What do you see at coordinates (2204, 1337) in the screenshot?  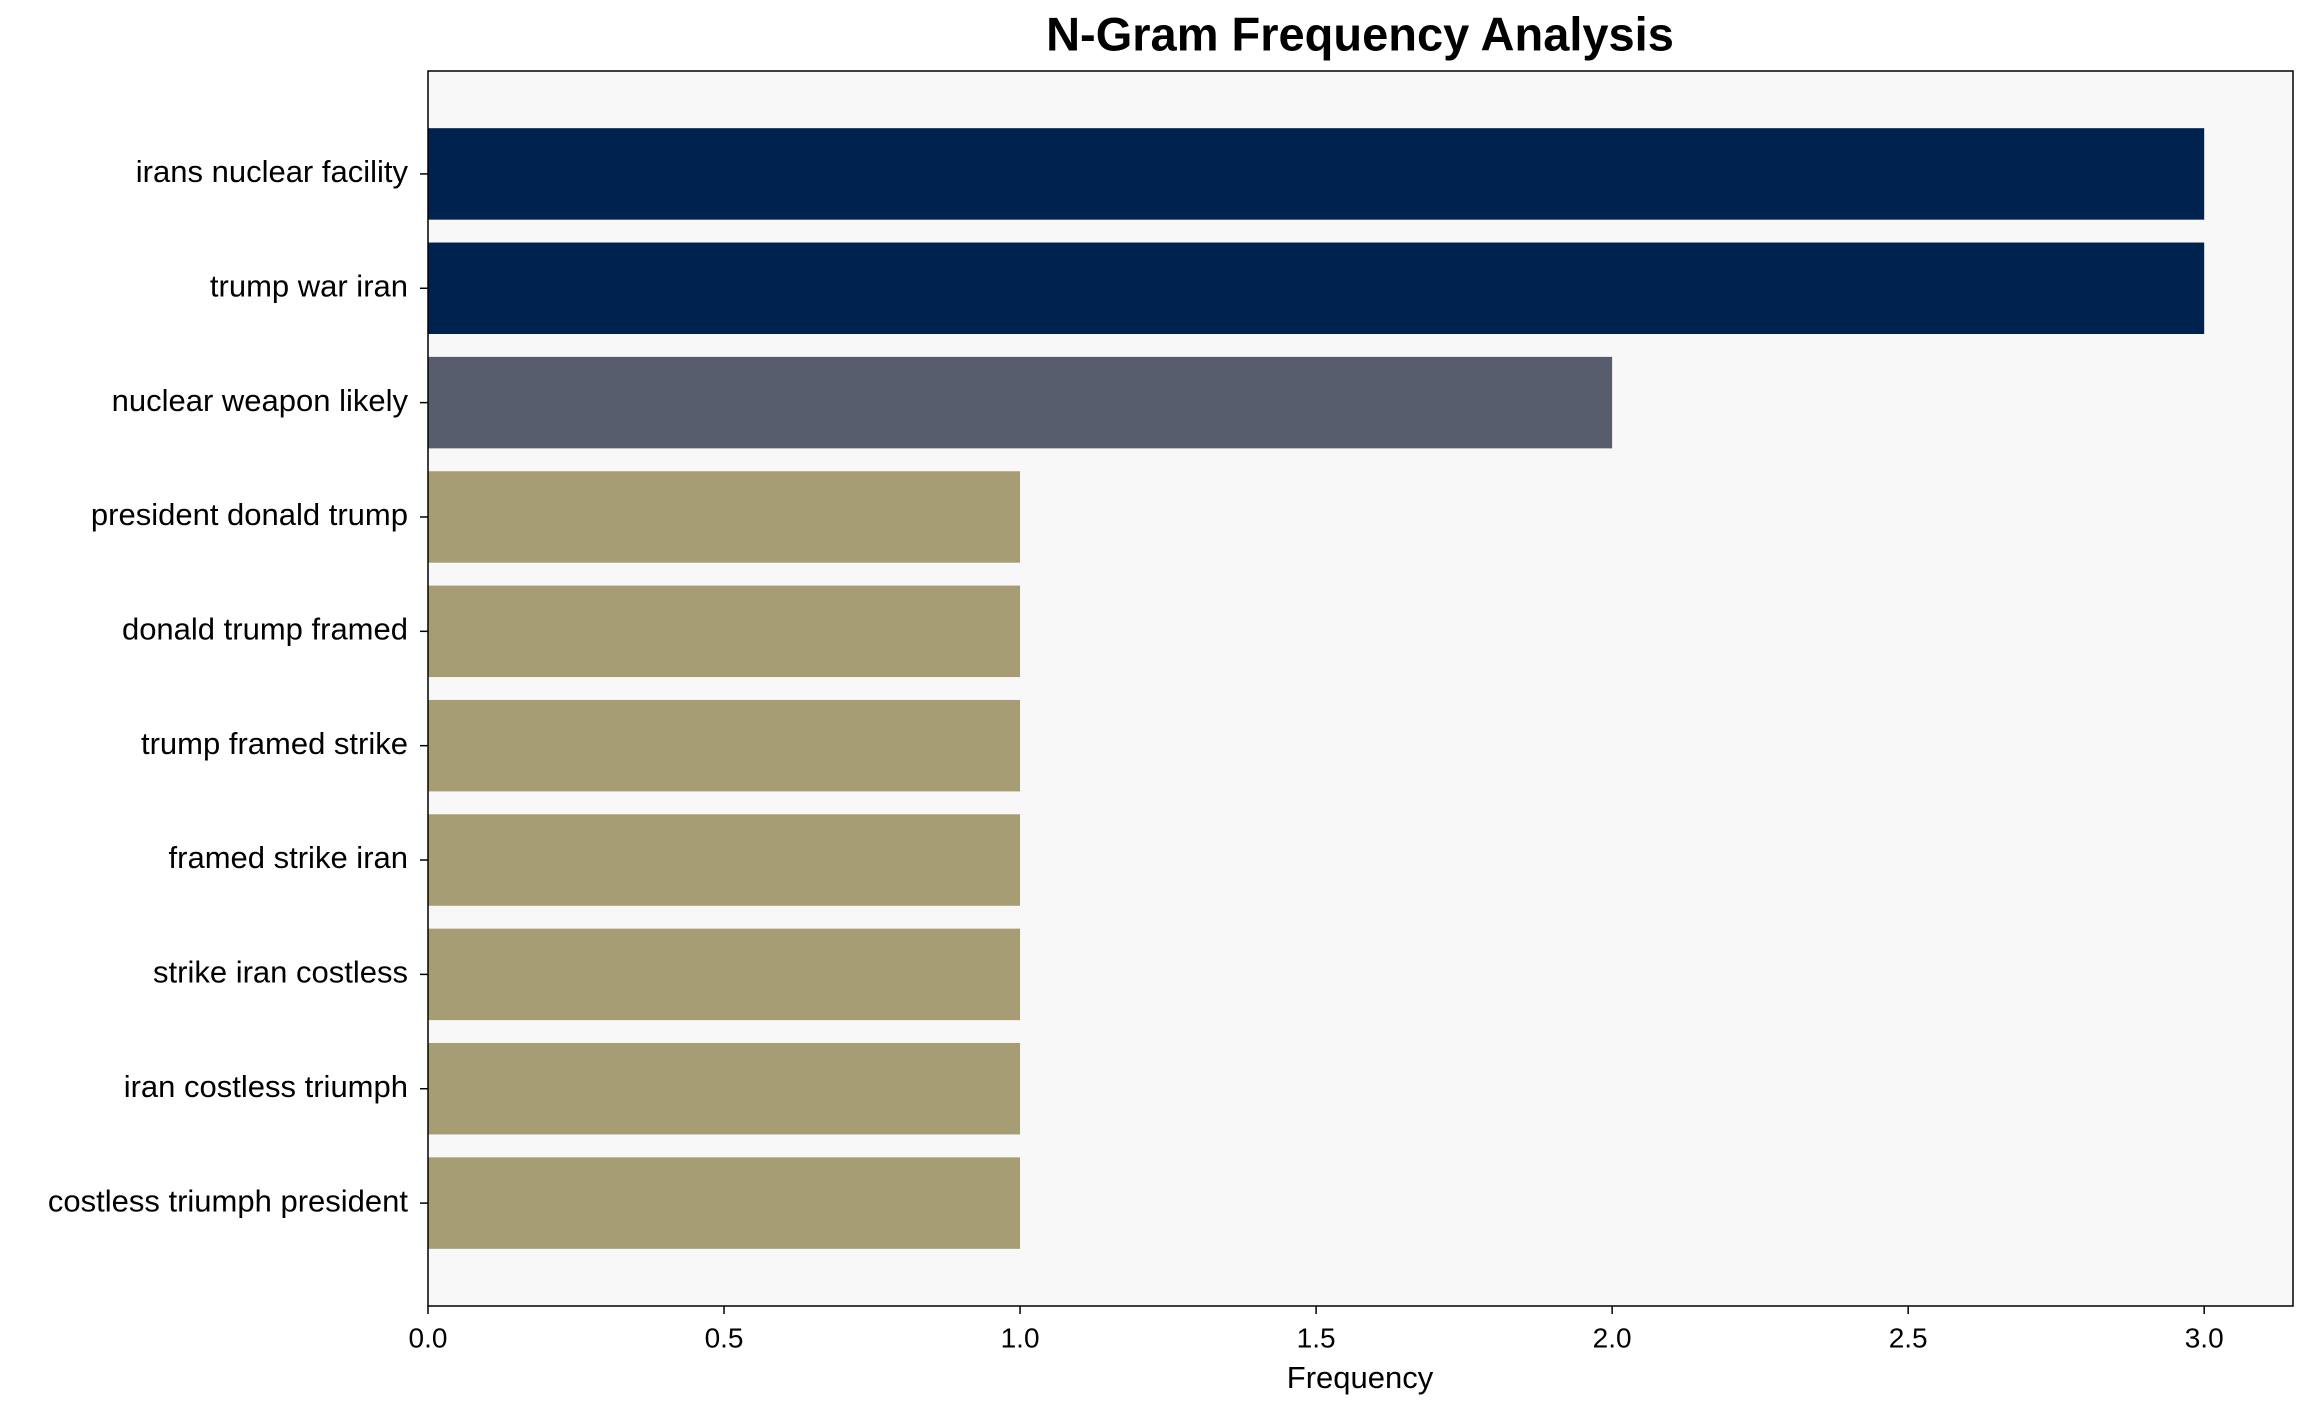 I see `x-tick-label: 3.0` at bounding box center [2204, 1337].